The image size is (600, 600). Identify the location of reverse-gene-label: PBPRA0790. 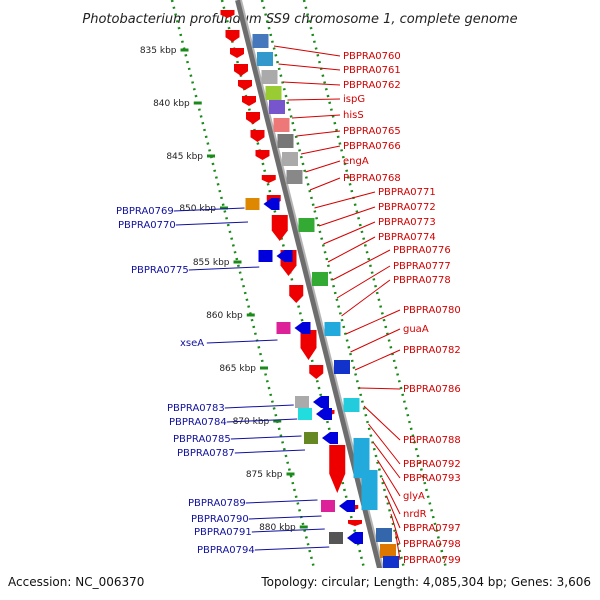
(220, 519).